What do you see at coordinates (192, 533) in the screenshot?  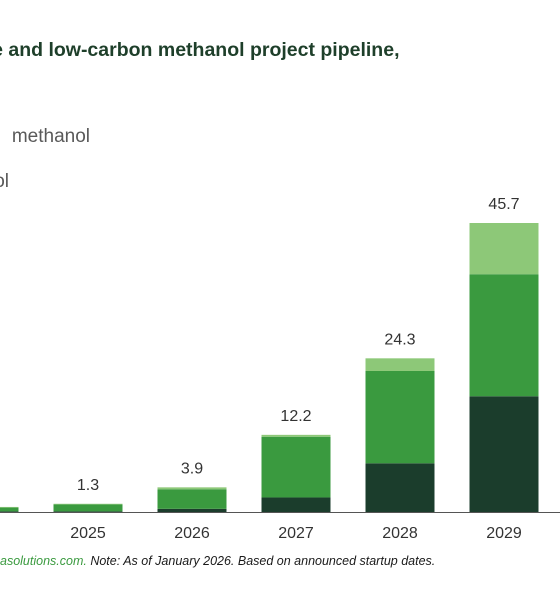 I see `x-tick-label-2026: 2026` at bounding box center [192, 533].